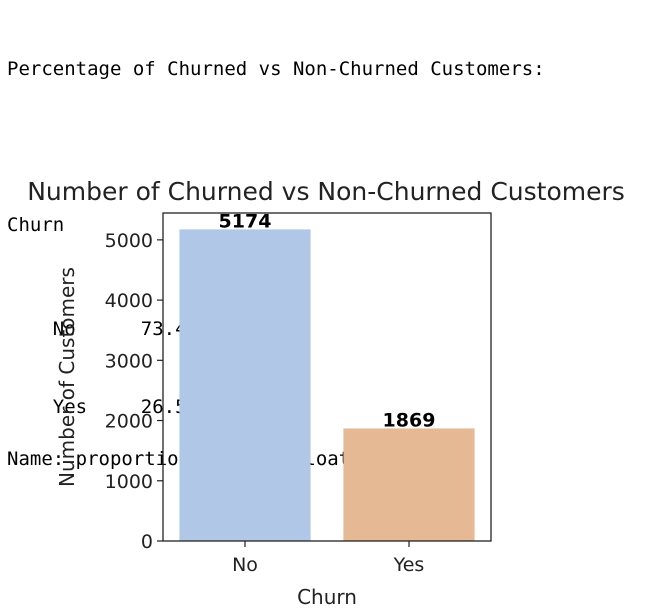  What do you see at coordinates (129, 241) in the screenshot?
I see `y-tick-label: 5000` at bounding box center [129, 241].